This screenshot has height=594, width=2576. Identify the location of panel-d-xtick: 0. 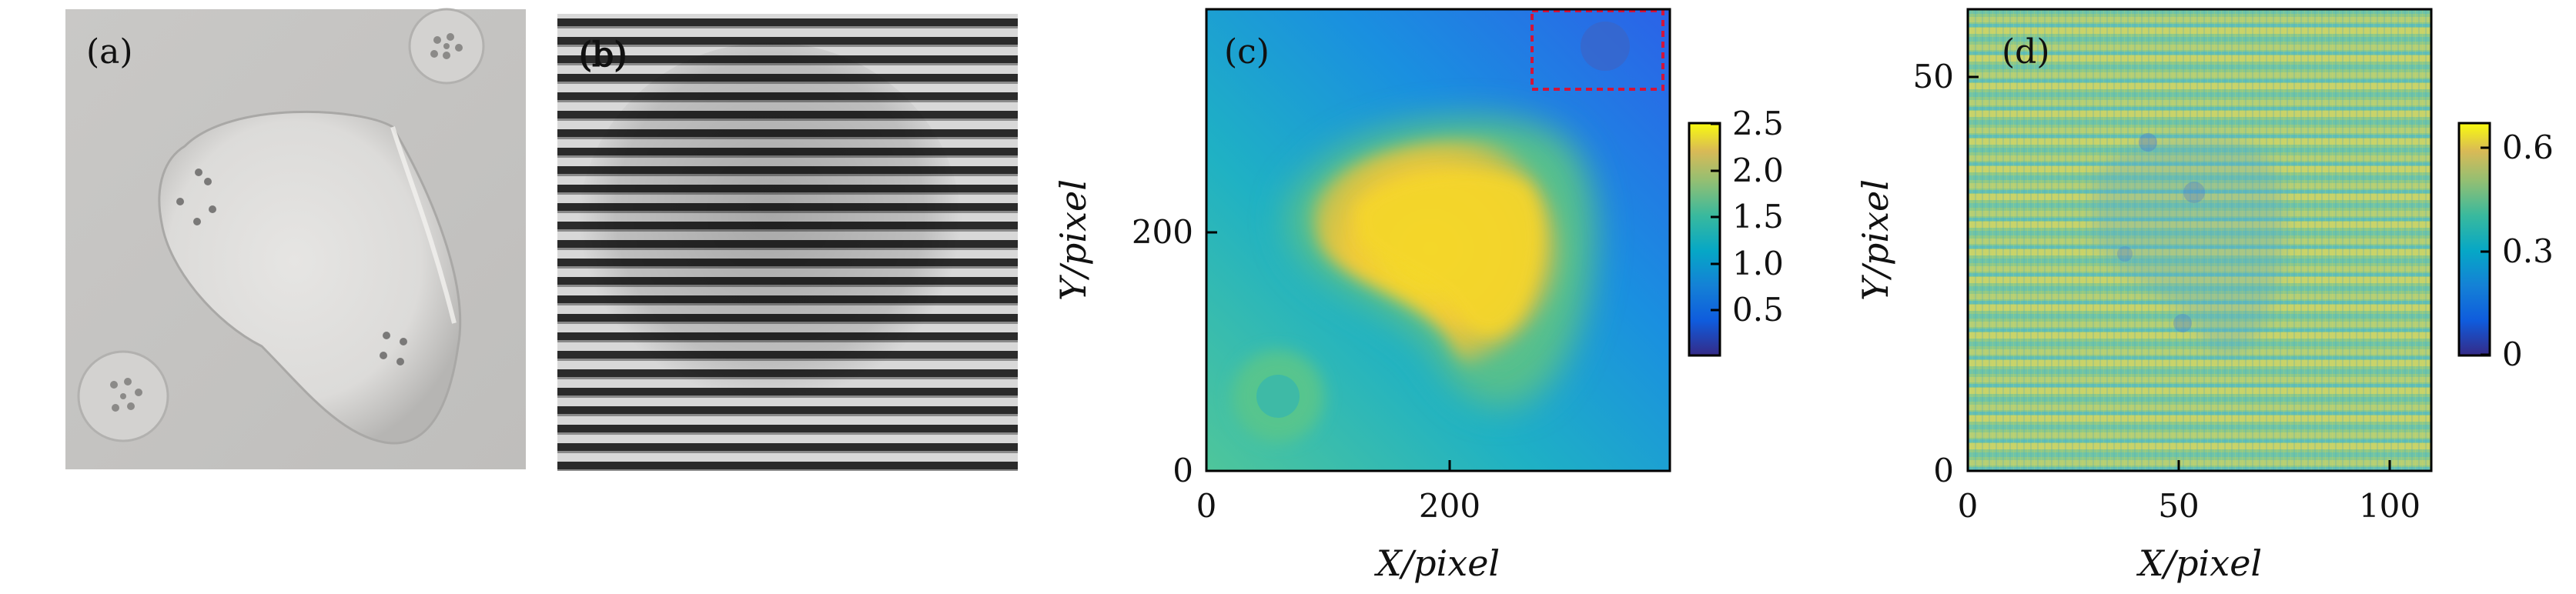
(1969, 506).